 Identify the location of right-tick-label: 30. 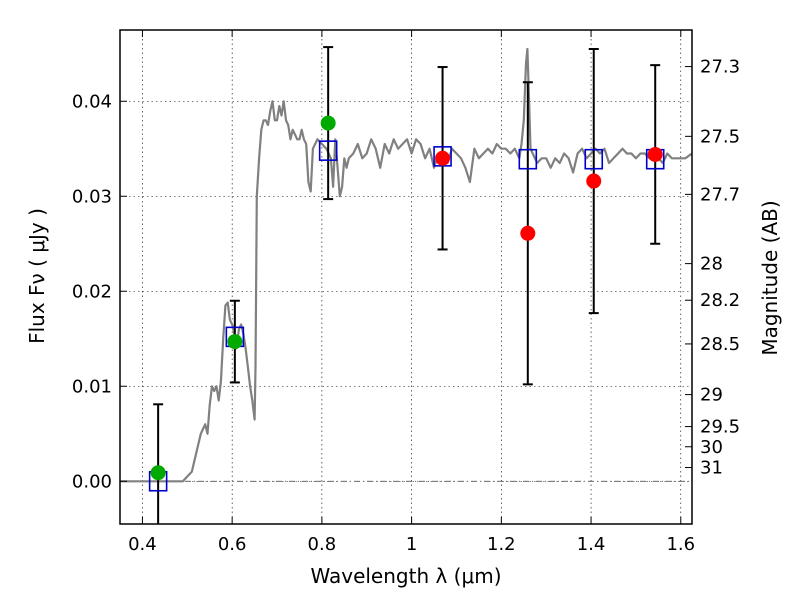
(711, 447).